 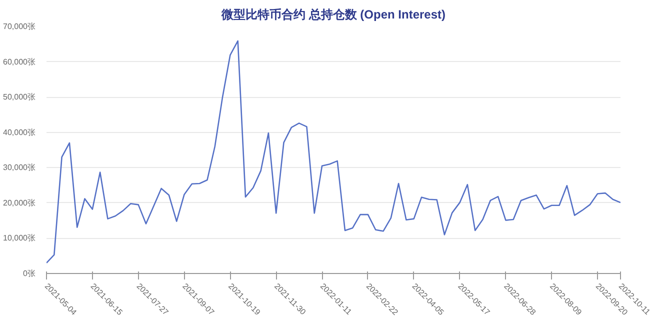 What do you see at coordinates (29, 273) in the screenshot?
I see `y-tick-label: 0张` at bounding box center [29, 273].